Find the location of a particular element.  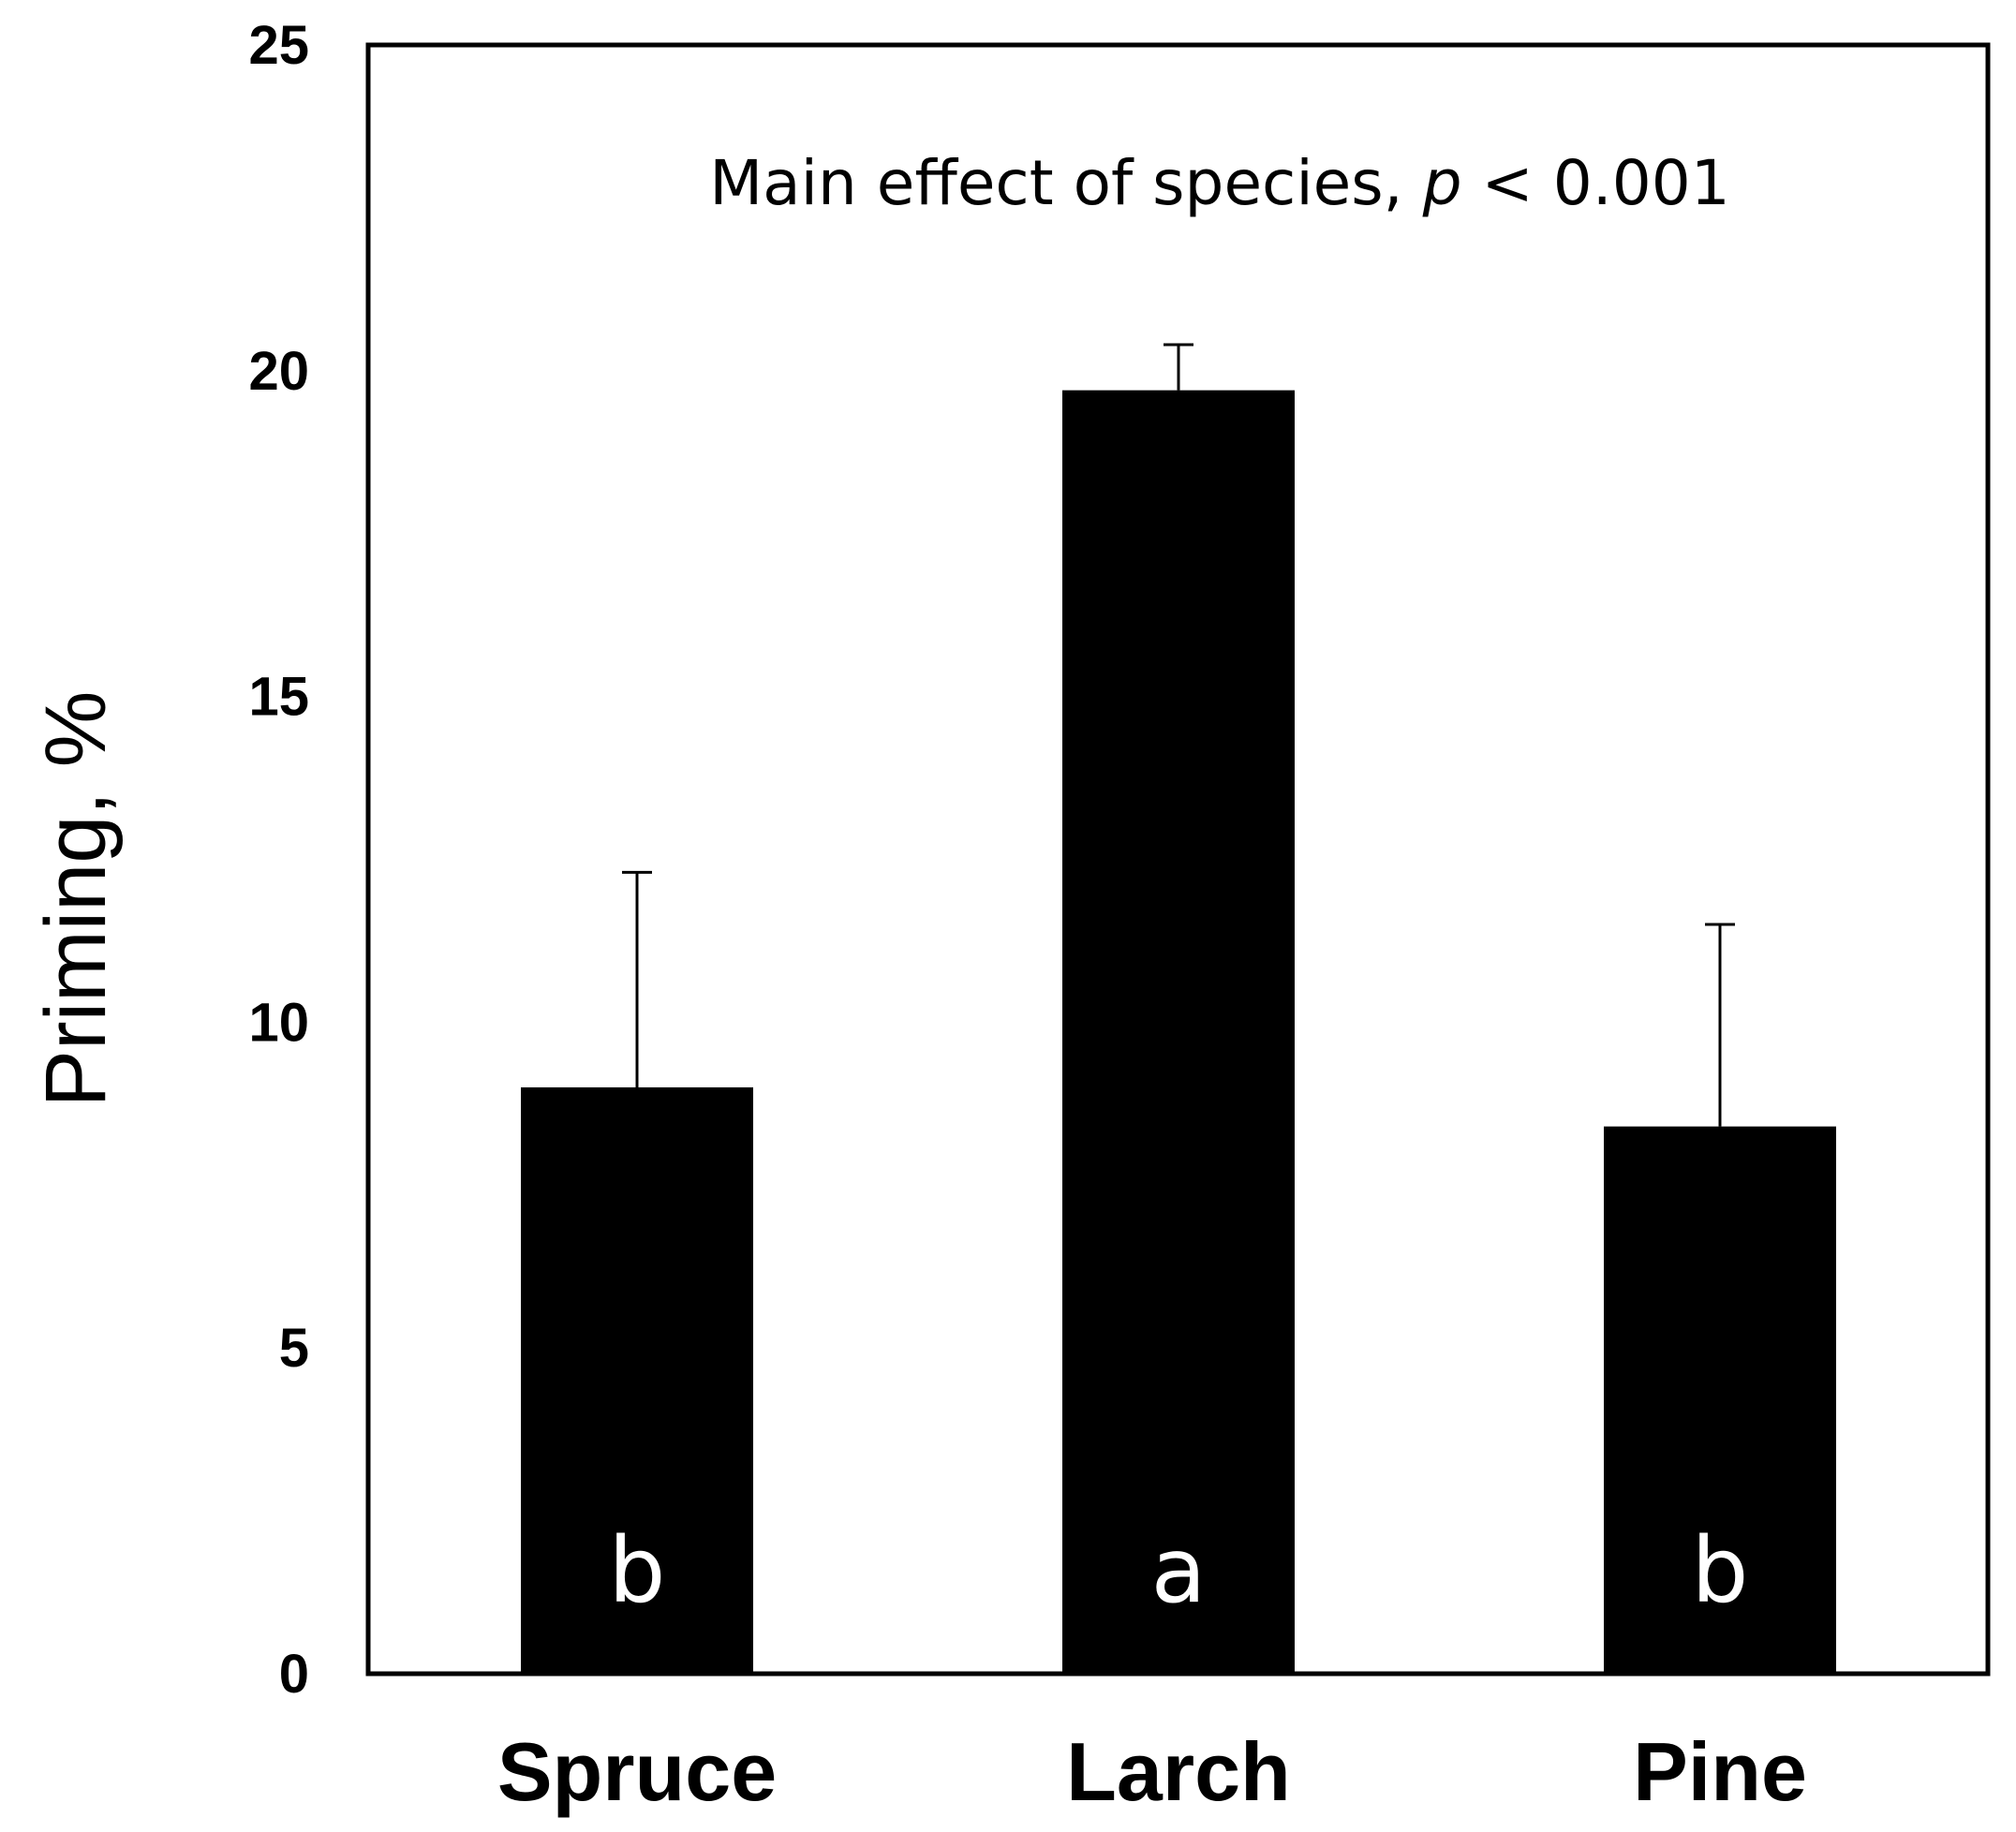

annotation-prefix: Main effect of species, is located at coordinates (1065, 183).